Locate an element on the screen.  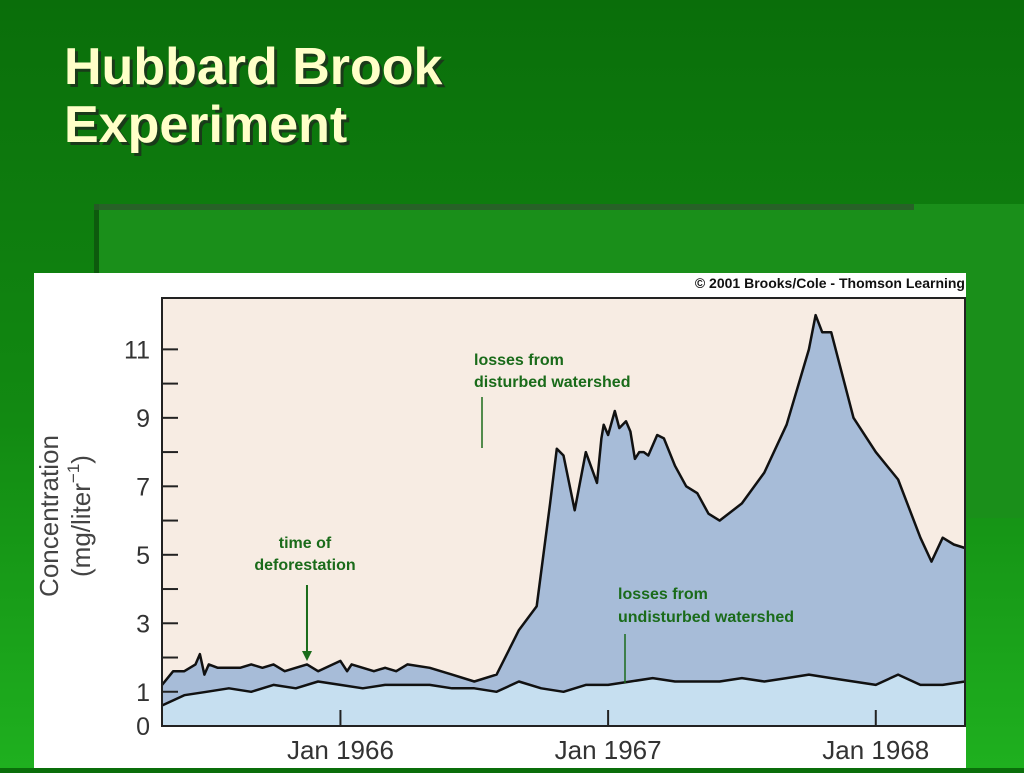
x-tick-label: Jan 1966 is located at coordinates (340, 750).